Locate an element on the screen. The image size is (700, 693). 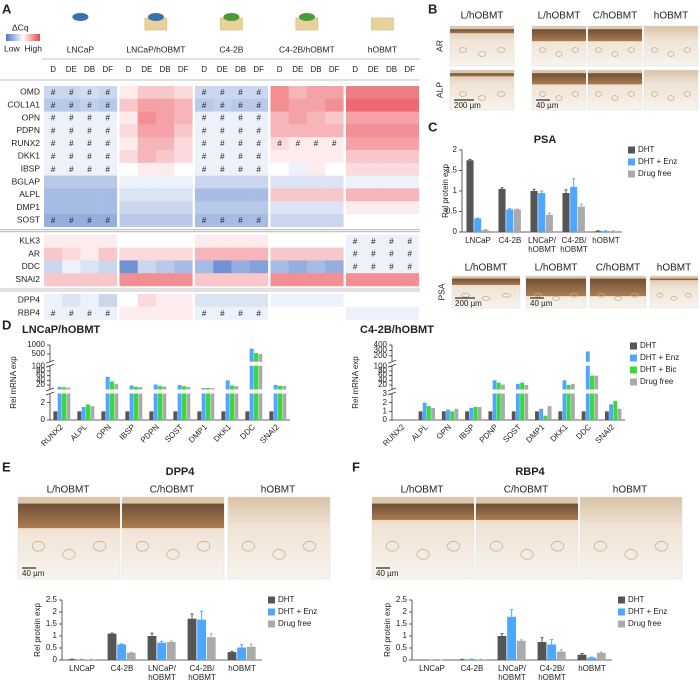
subcolumn-label: D is located at coordinates (129, 69).